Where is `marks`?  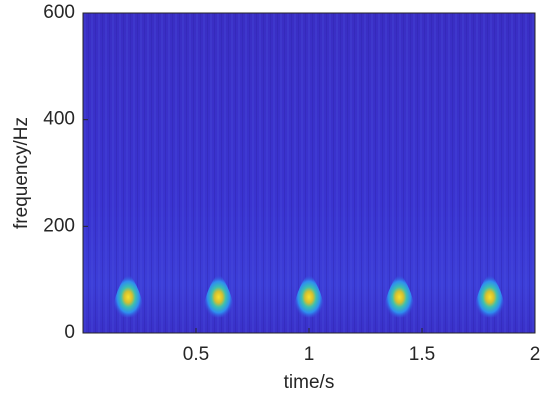
marks is located at coordinates (309, 295).